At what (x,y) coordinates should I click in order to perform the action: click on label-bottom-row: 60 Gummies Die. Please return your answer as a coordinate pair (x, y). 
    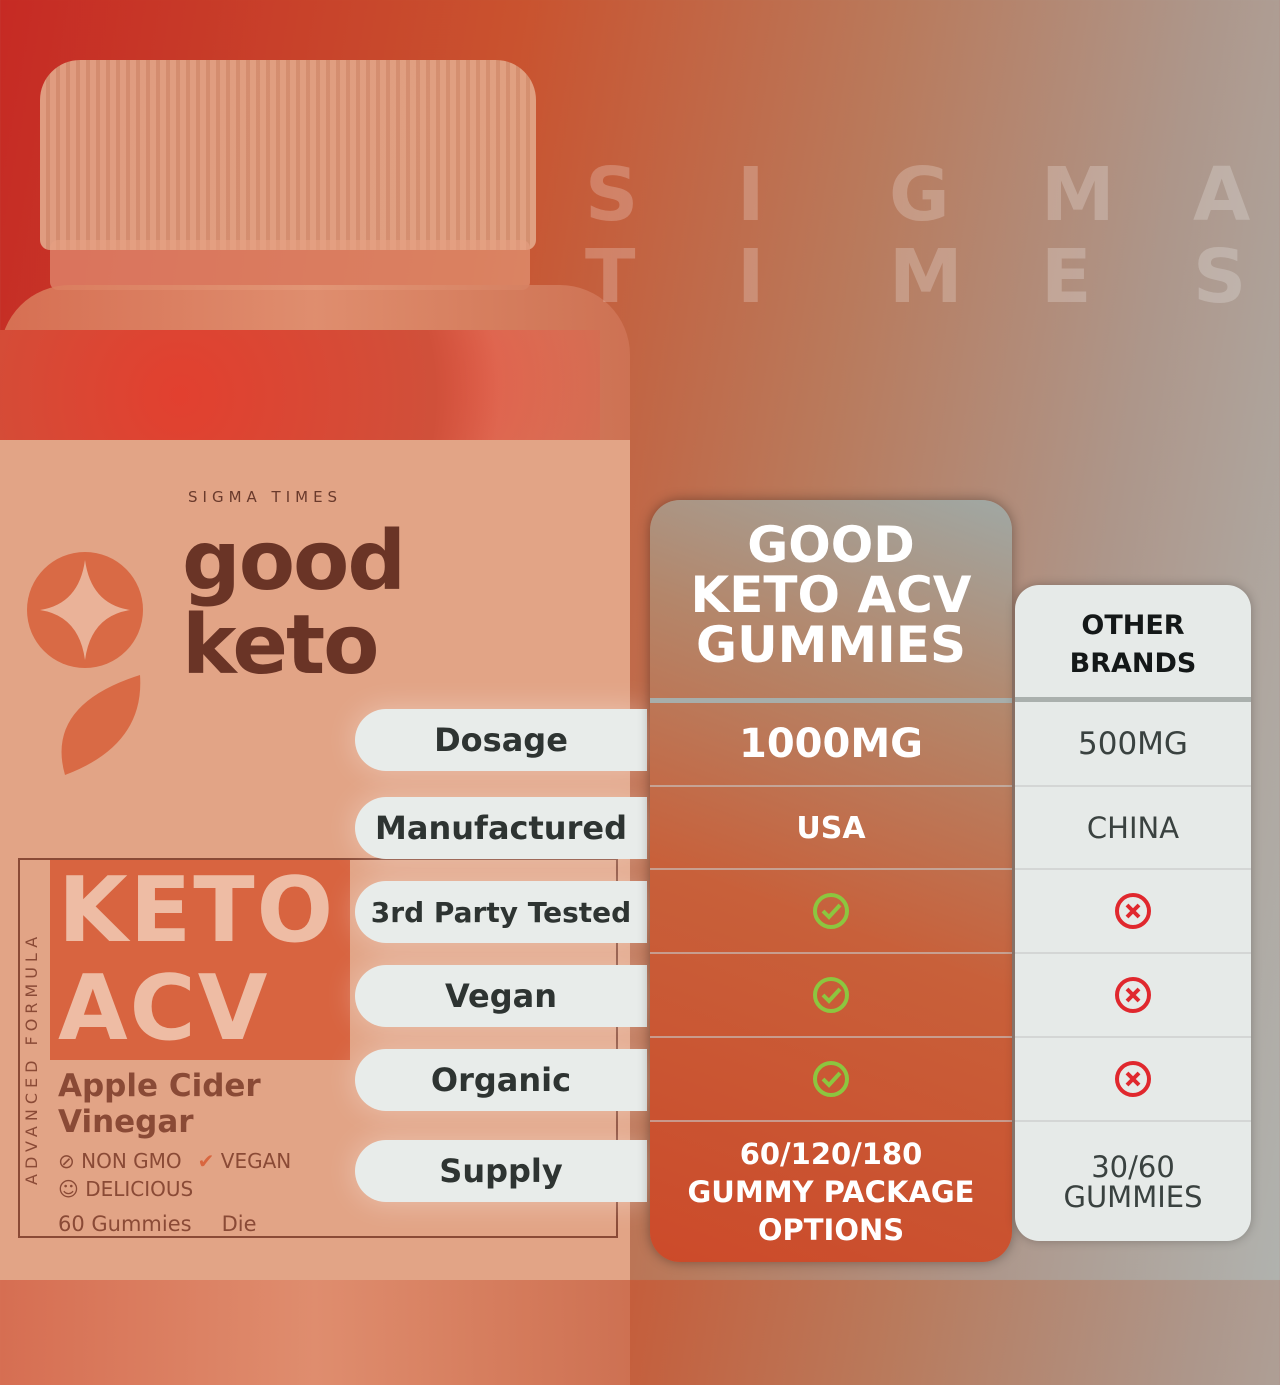
    Looking at the image, I should click on (202, 1224).